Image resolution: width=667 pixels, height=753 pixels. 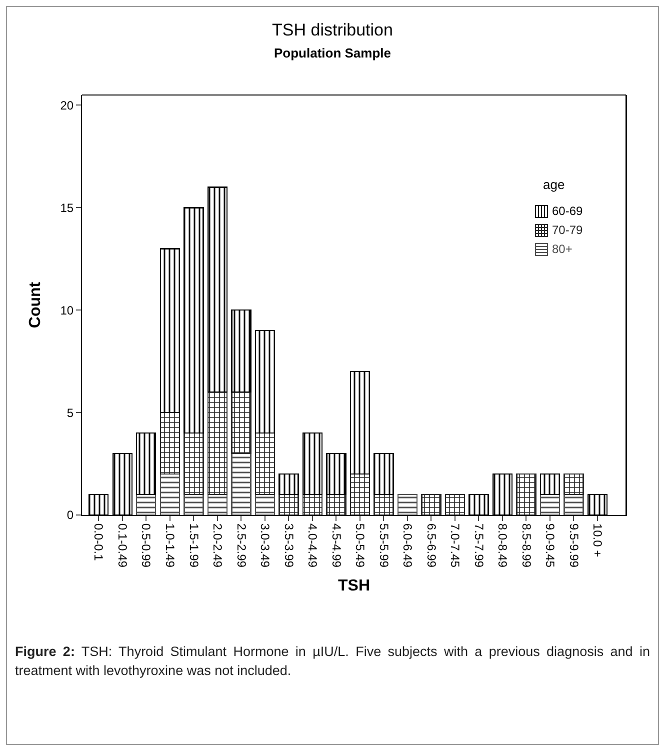 What do you see at coordinates (360, 545) in the screenshot?
I see `x-tick-label: 5.0-5.49` at bounding box center [360, 545].